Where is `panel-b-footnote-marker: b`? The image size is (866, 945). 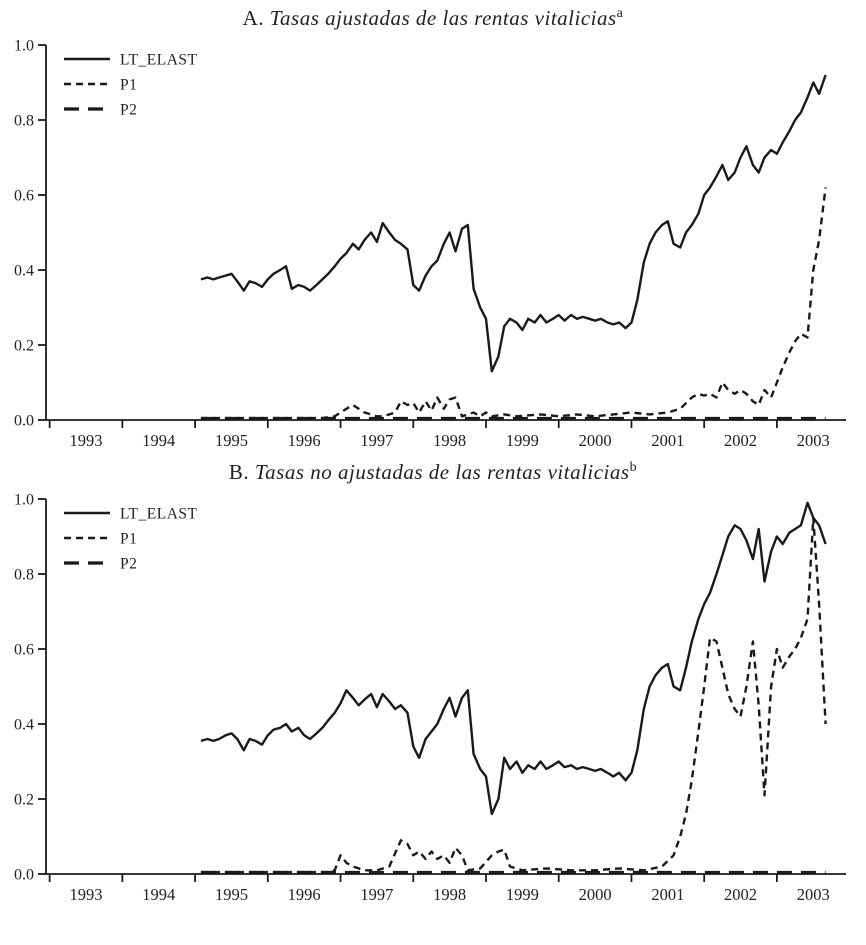
panel-b-footnote-marker: b is located at coordinates (633, 467).